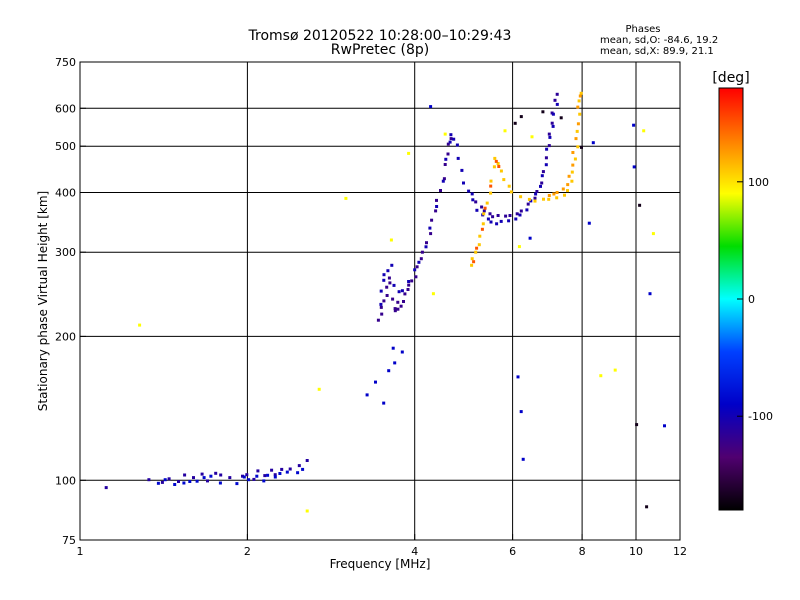 This screenshot has height=600, width=800. Describe the element at coordinates (642, 29) in the screenshot. I see `stats-heading: Phases` at that location.